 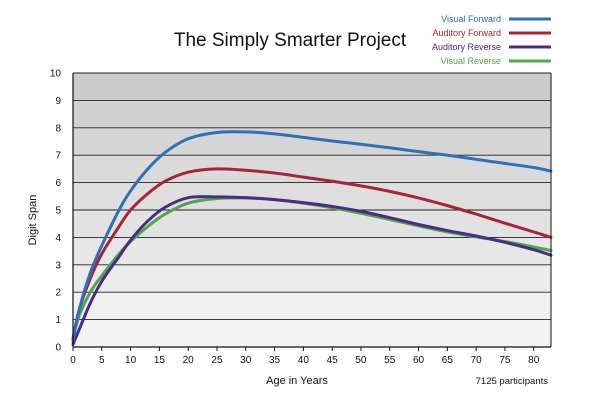 What do you see at coordinates (58, 265) in the screenshot?
I see `y-tick-label: 3` at bounding box center [58, 265].